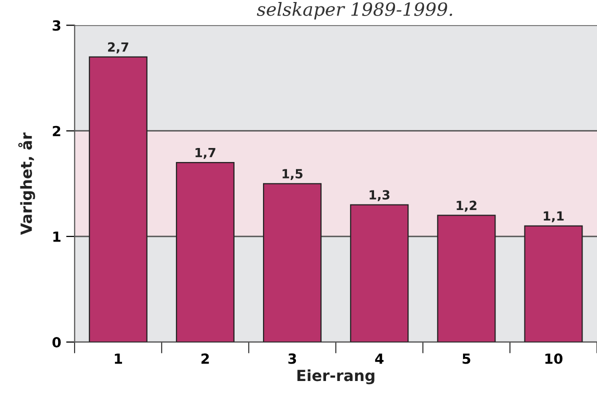  What do you see at coordinates (380, 196) in the screenshot?
I see `data-label: 1,3` at bounding box center [380, 196].